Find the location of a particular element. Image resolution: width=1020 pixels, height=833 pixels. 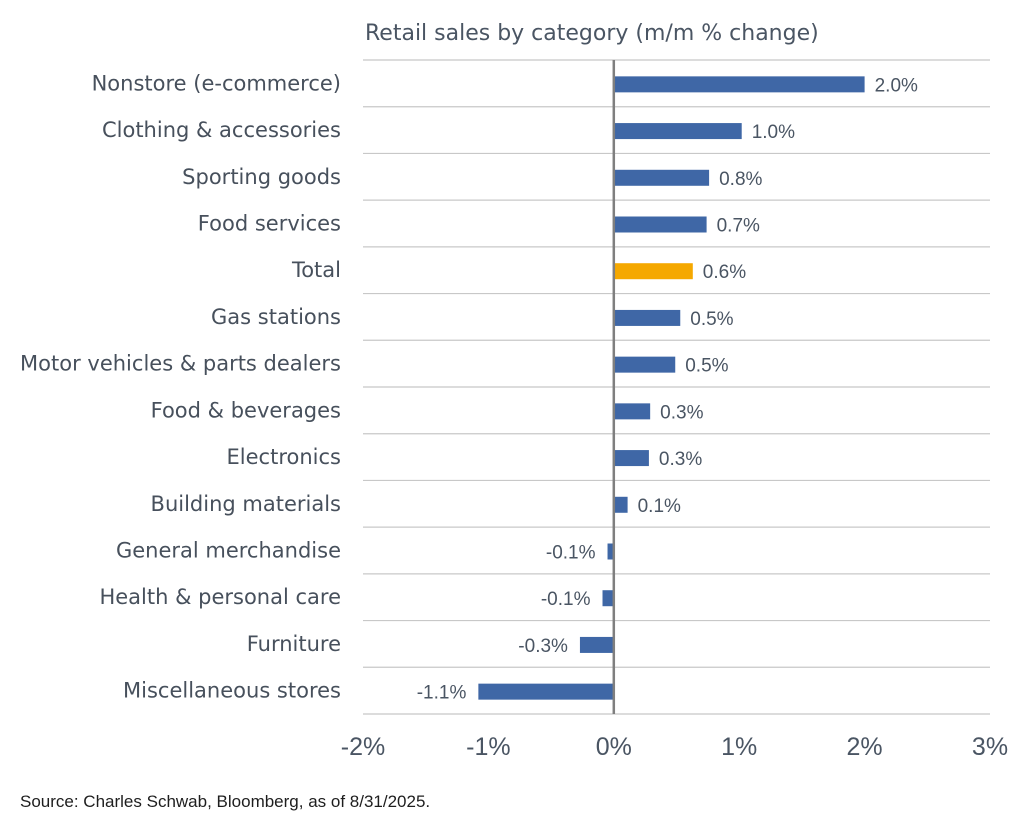

category-label: Building materials is located at coordinates (246, 504).